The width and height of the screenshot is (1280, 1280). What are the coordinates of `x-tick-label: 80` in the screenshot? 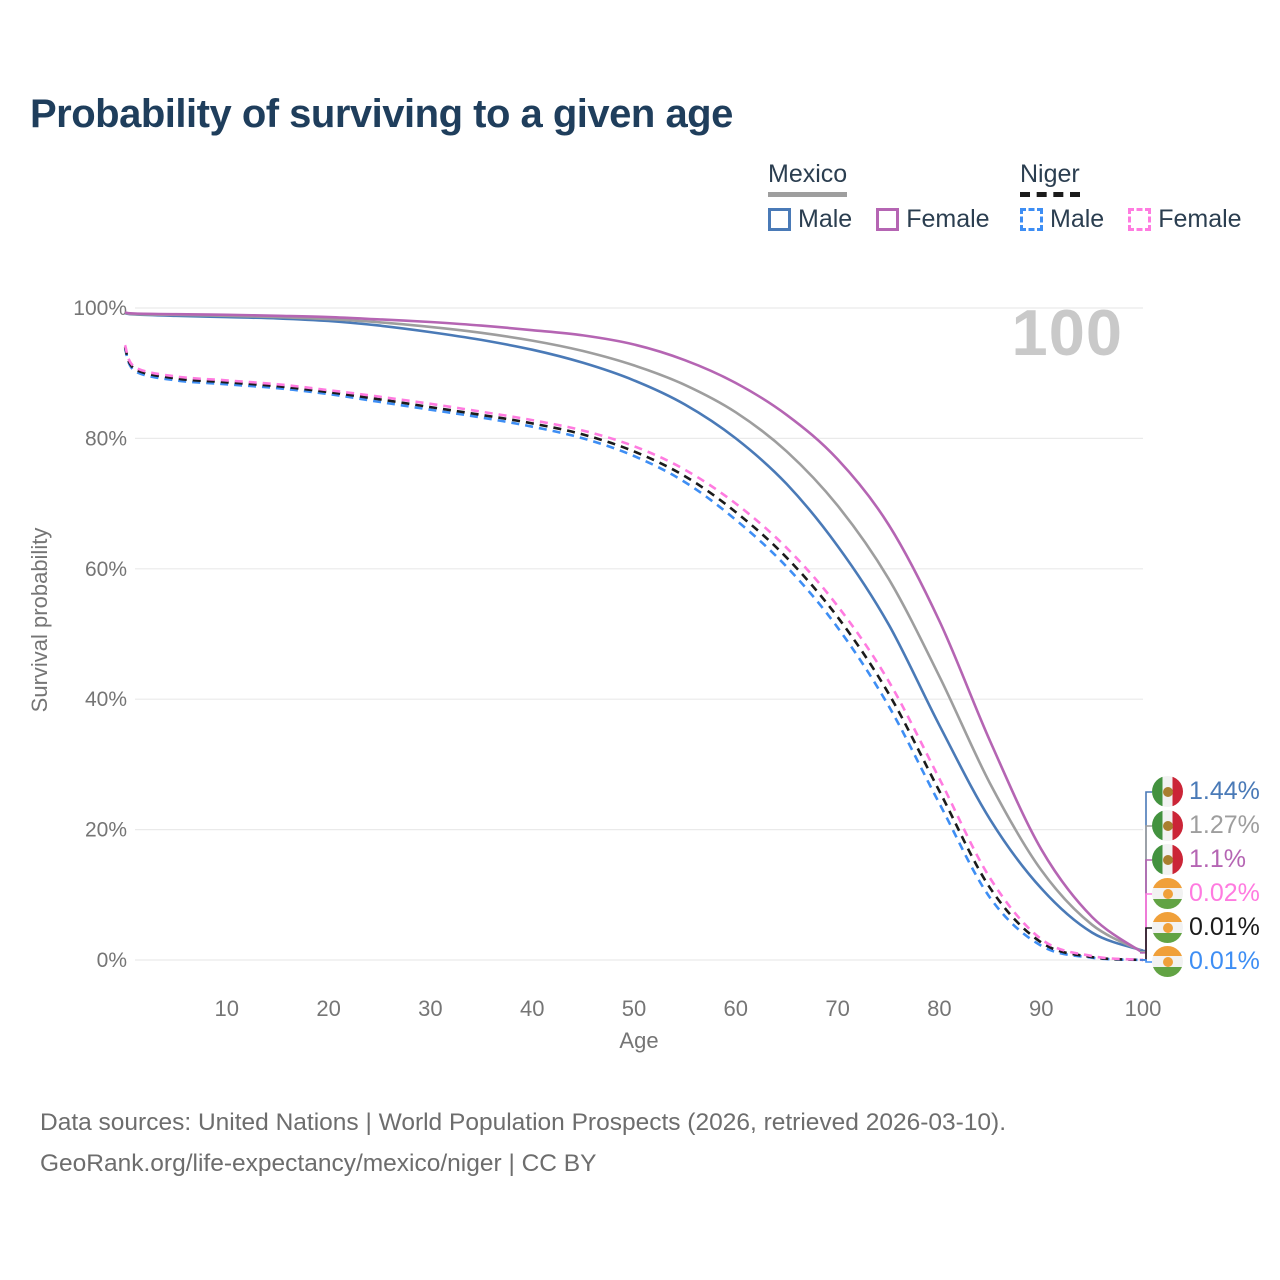 It's located at (939, 1008).